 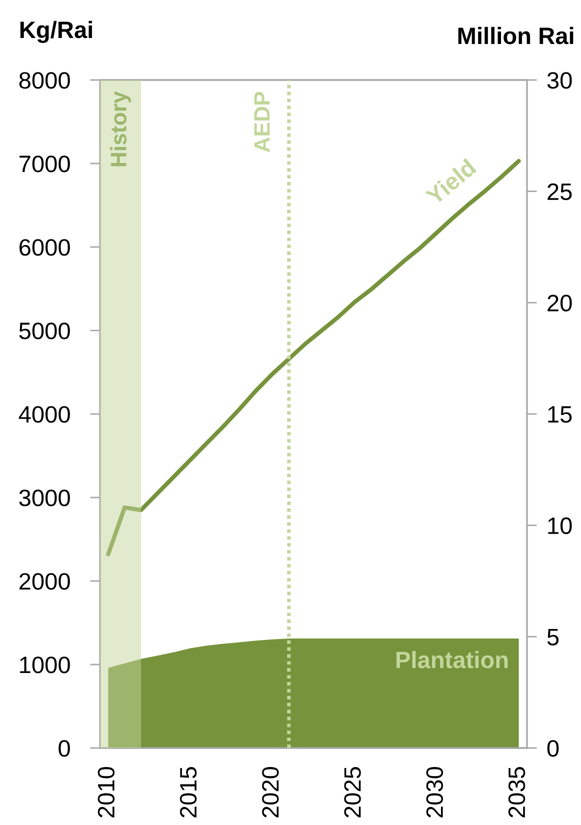 What do you see at coordinates (559, 80) in the screenshot?
I see `y2-tick-label: 30` at bounding box center [559, 80].